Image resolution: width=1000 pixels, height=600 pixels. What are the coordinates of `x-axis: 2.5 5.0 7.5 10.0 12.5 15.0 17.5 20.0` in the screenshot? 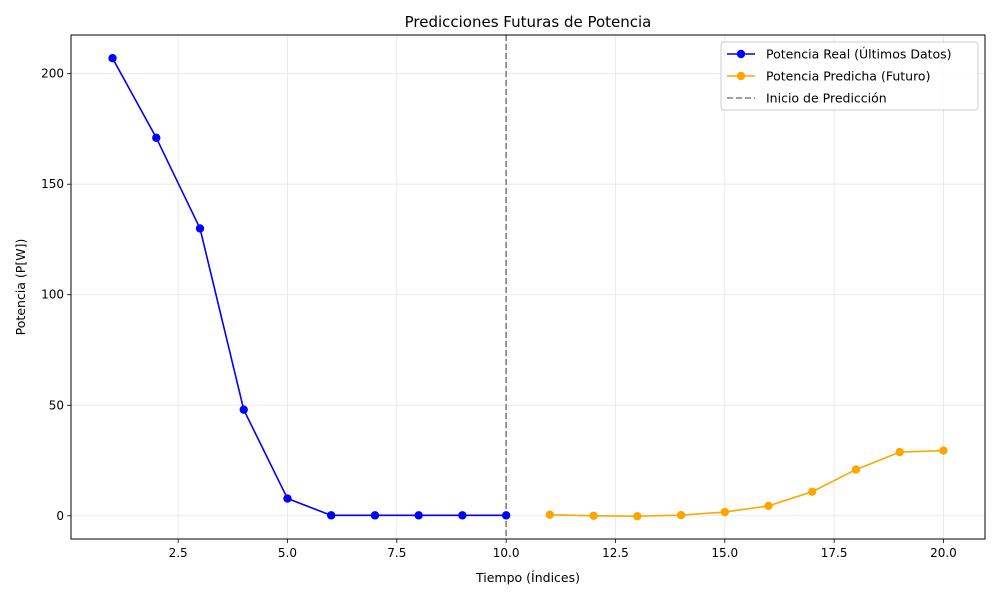 It's located at (563, 549).